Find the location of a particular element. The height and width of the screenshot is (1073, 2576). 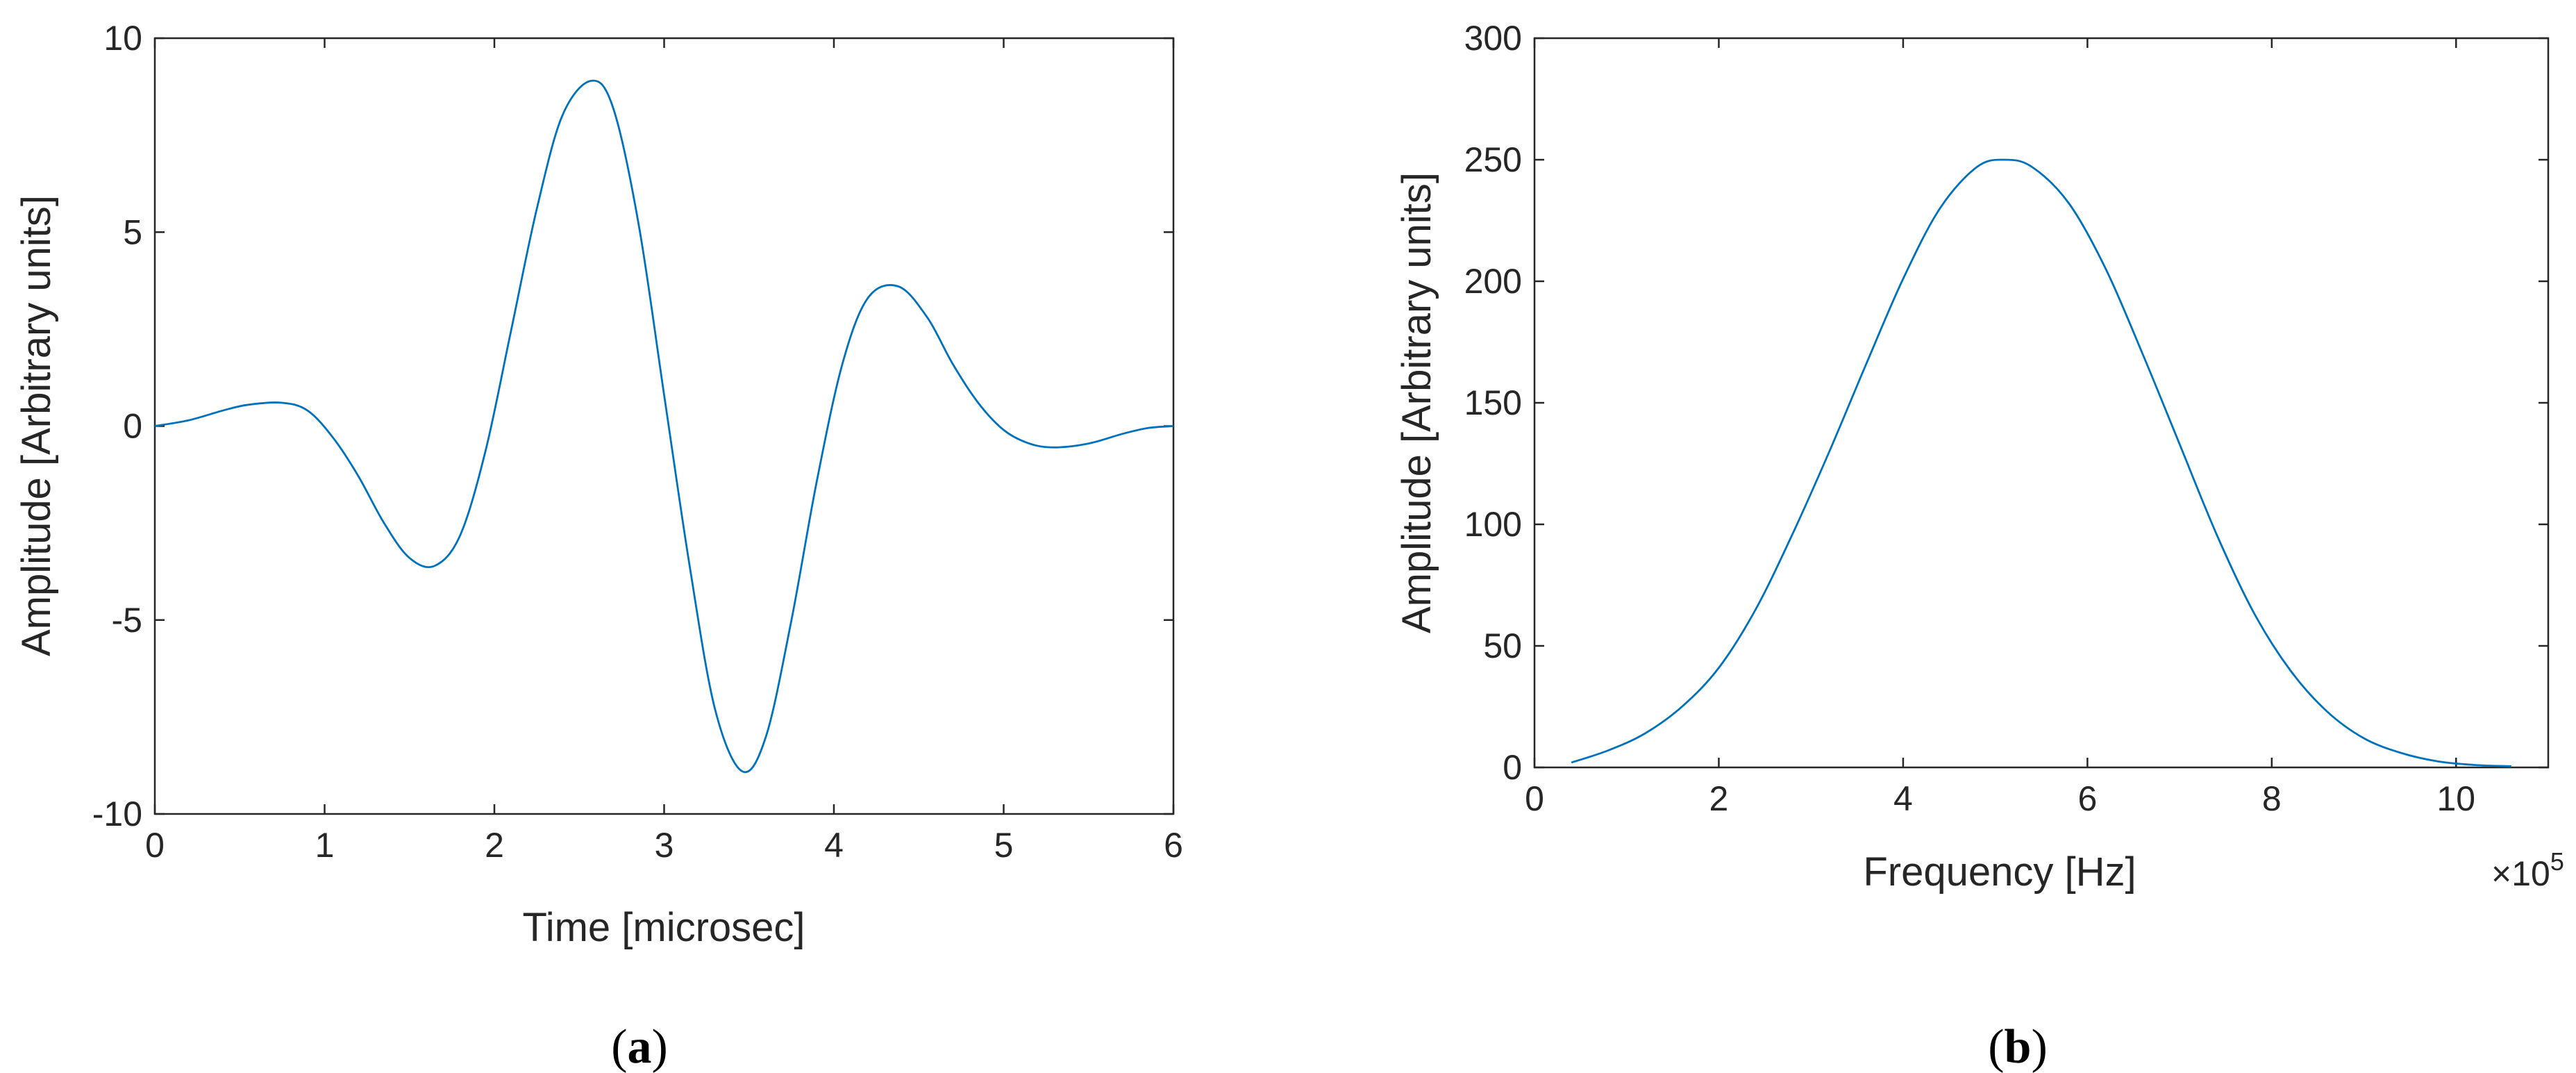

x-tick-label-b: 6 is located at coordinates (2087, 798).